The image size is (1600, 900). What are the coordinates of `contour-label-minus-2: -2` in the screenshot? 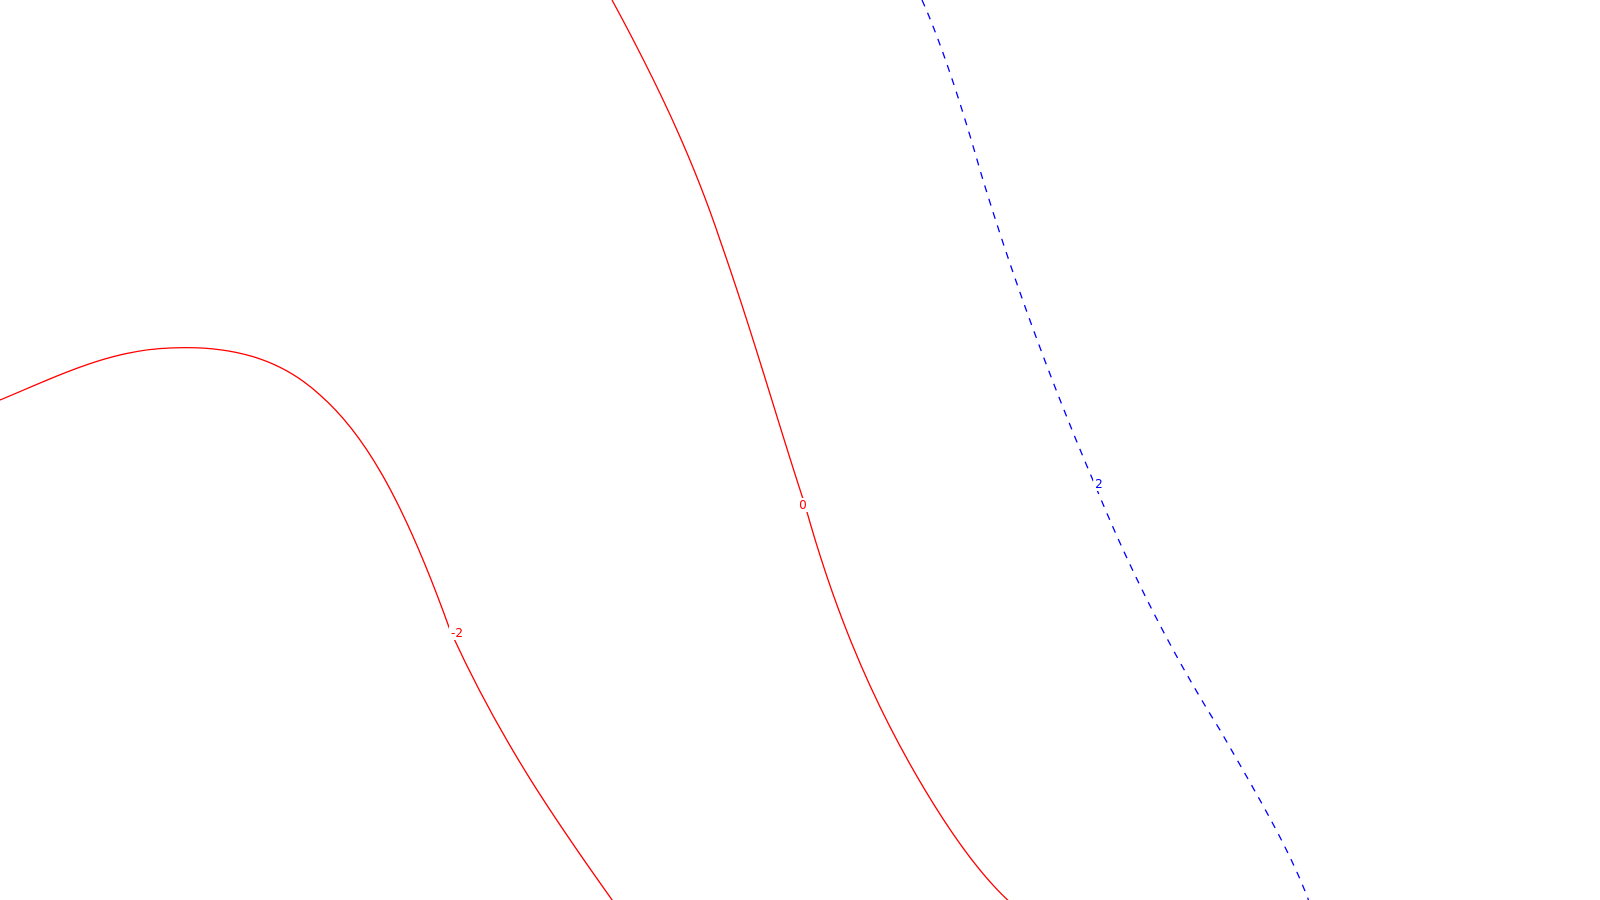 It's located at (457, 633).